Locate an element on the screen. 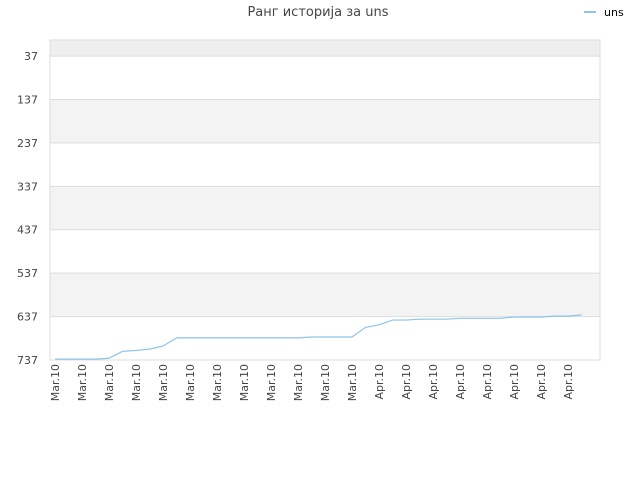 The image size is (640, 480). y-tick-label: 437 is located at coordinates (27, 230).